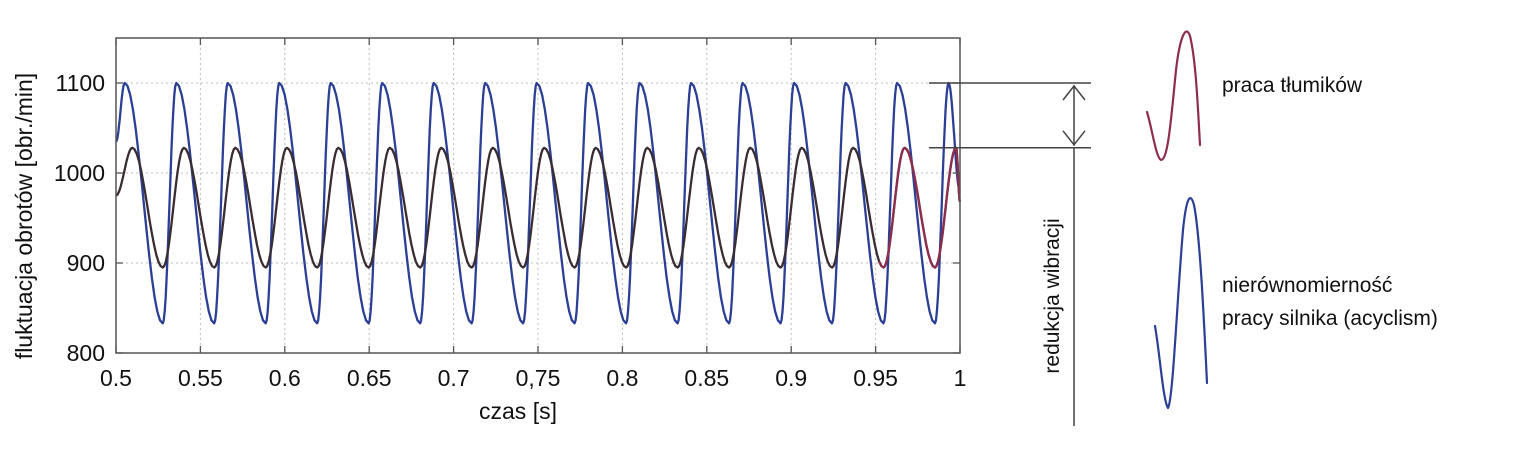 The width and height of the screenshot is (1523, 453). I want to click on x-tick-label: 0.65, so click(369, 378).